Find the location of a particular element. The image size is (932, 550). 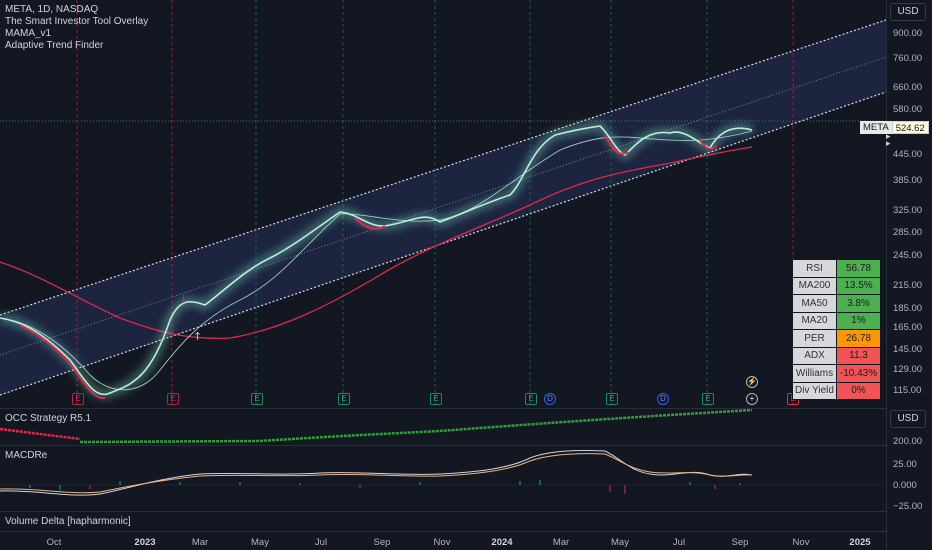

price-tick: 325.00 is located at coordinates (908, 210).